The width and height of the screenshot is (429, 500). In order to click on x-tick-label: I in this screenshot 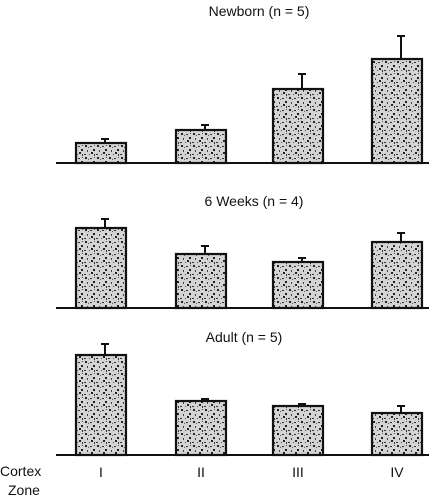, I will do `click(101, 472)`.